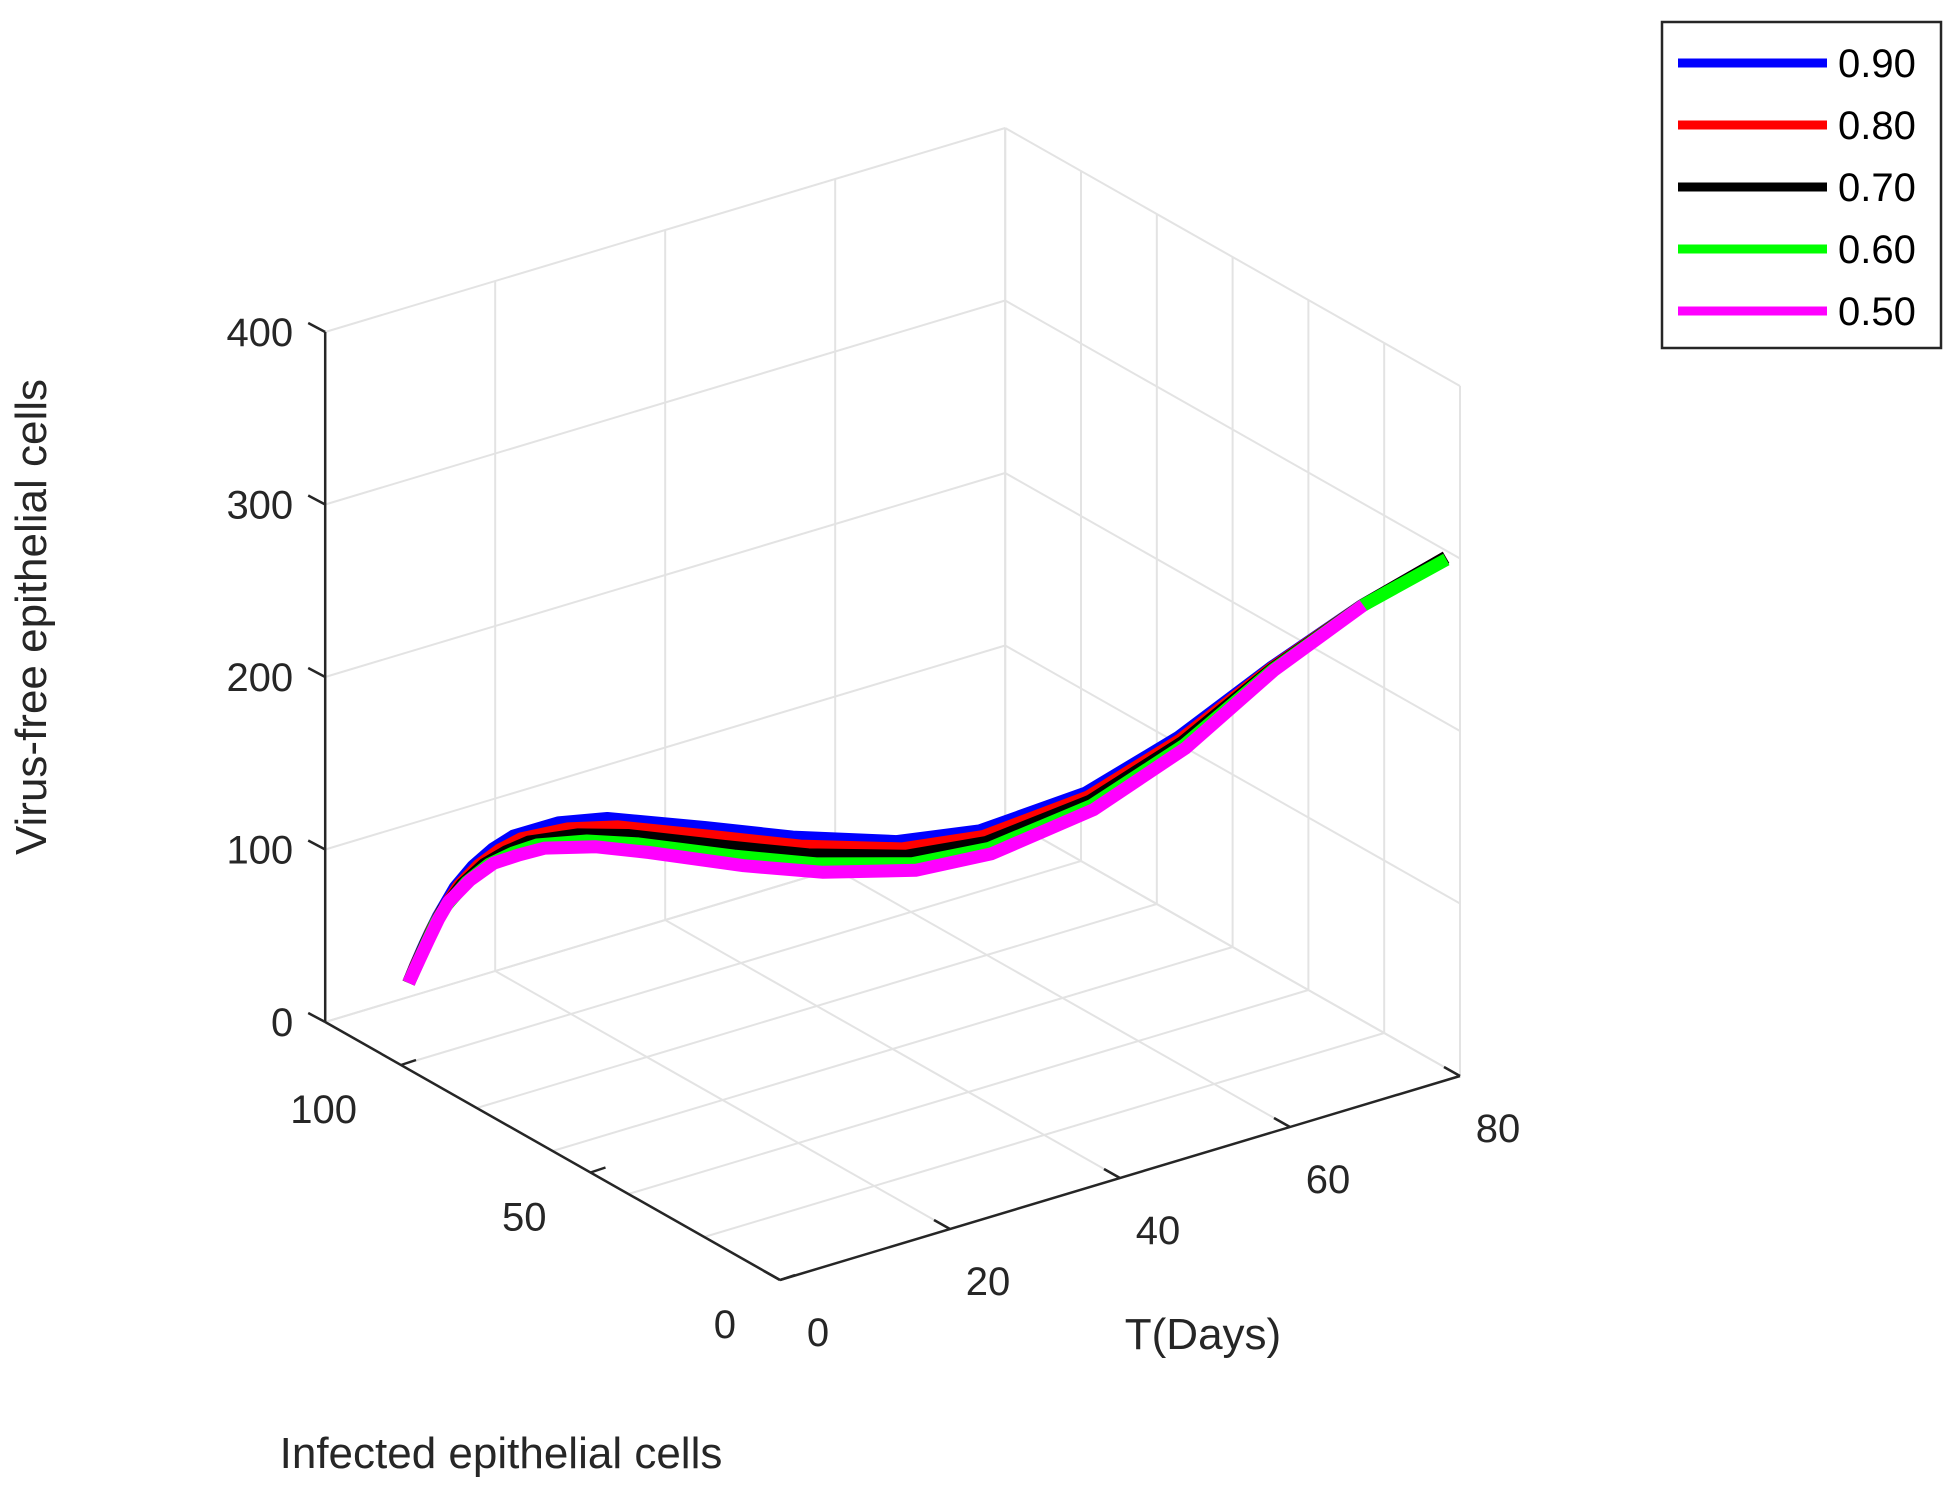  Describe the element at coordinates (259, 506) in the screenshot. I see `z-tick-label: 300` at that location.